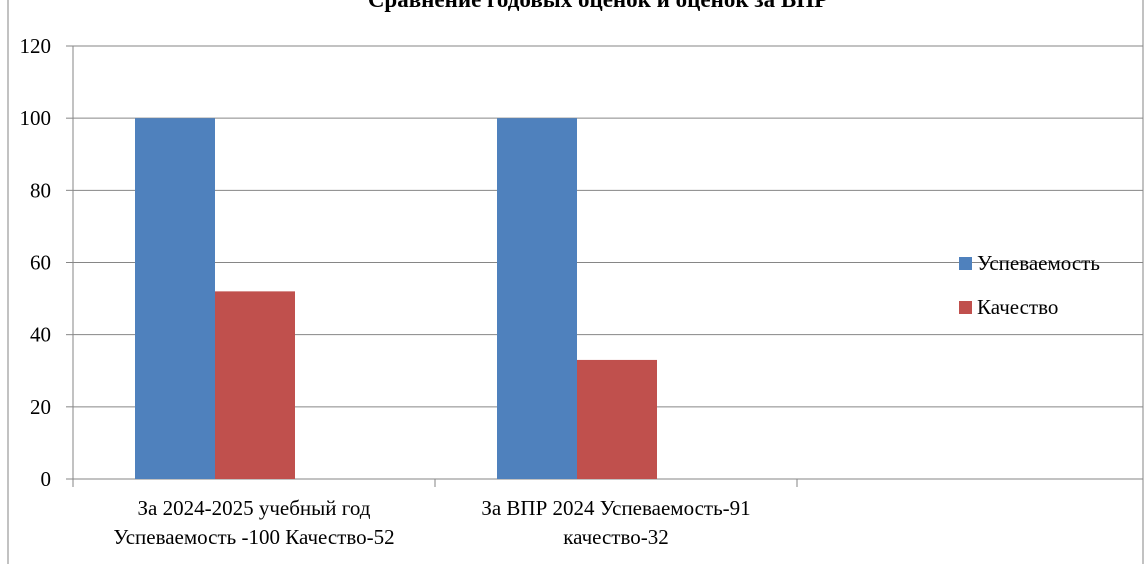 The image size is (1147, 569). I want to click on y-tick-label: 60, so click(40, 263).